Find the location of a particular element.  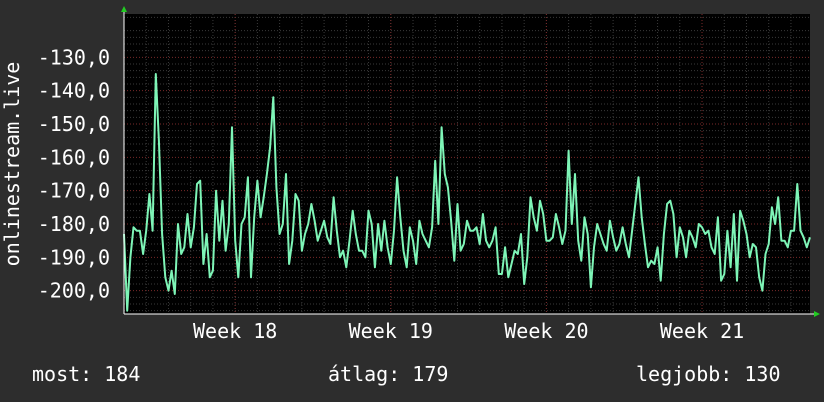

y-tick-label: -190,0 is located at coordinates (74, 257).